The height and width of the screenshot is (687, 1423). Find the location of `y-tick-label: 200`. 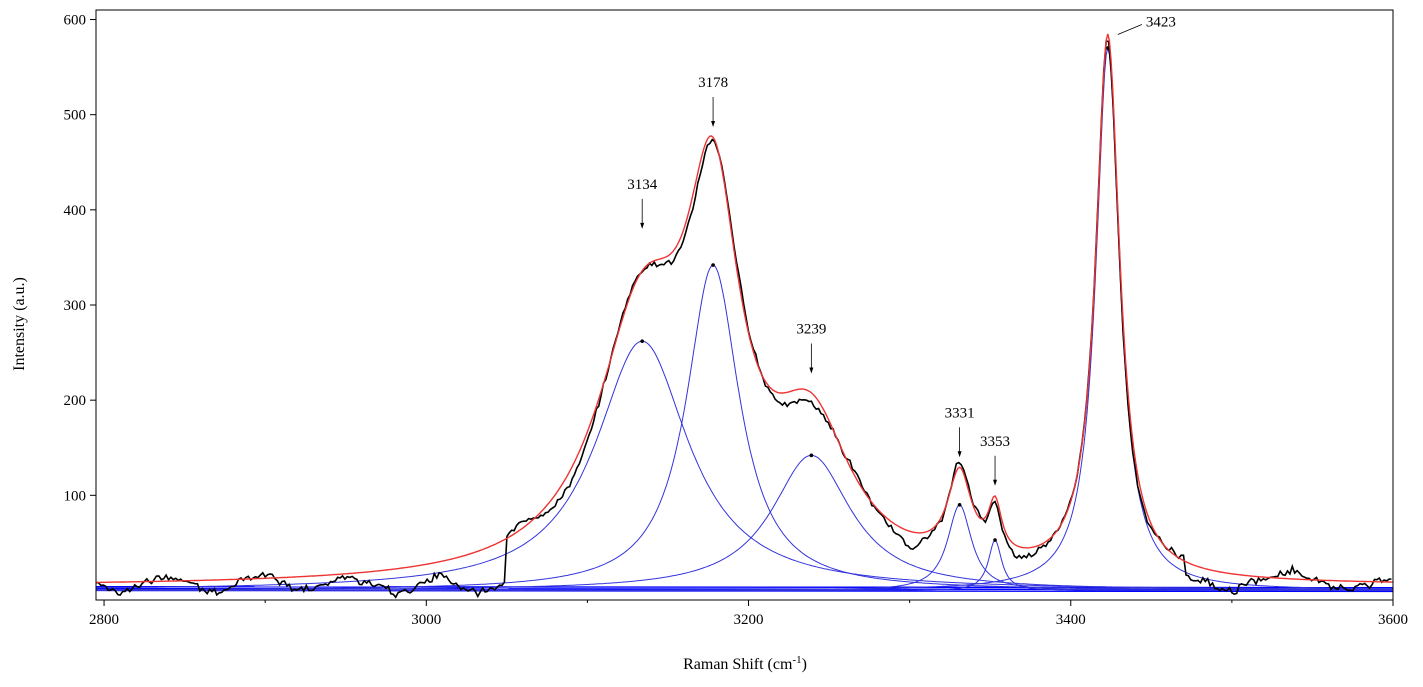

y-tick-label: 200 is located at coordinates (75, 401).